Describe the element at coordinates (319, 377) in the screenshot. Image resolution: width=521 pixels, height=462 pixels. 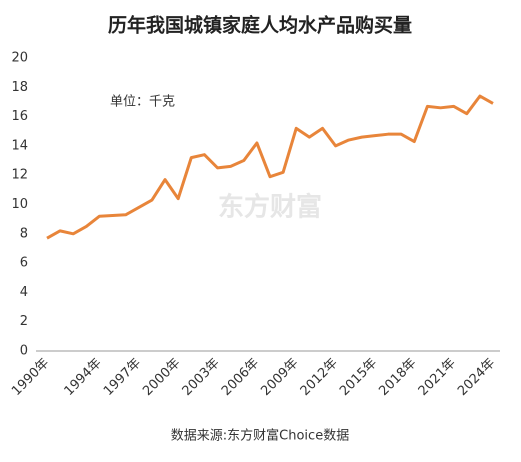
I see `x-tick-label: 2012年` at that location.